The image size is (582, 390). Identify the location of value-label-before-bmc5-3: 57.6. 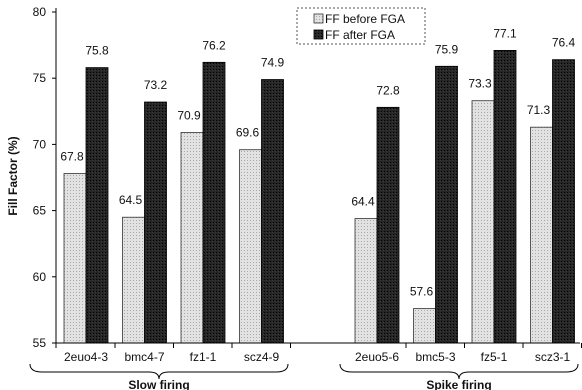
(422, 292).